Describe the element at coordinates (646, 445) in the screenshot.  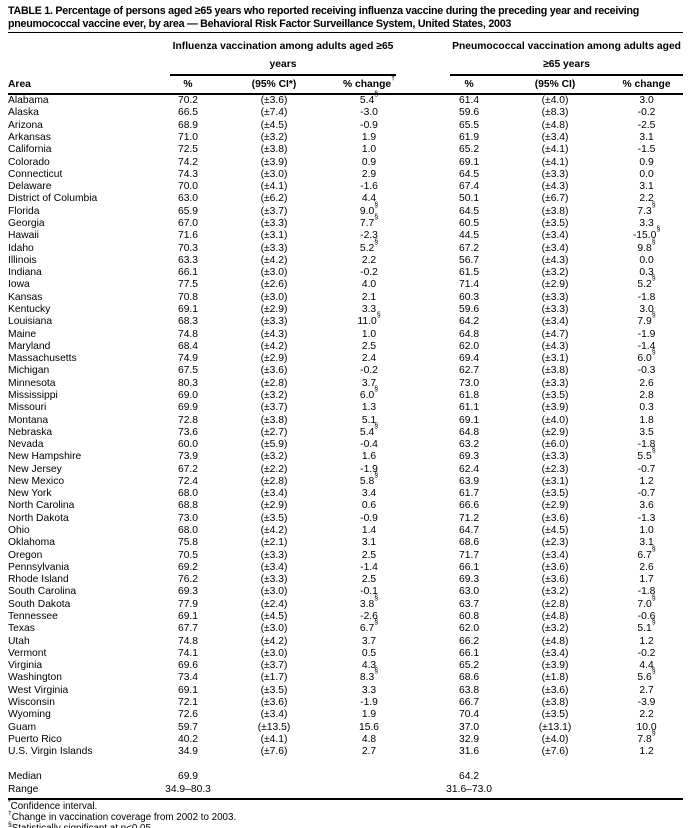
I see `pneumo-change-cell: -1.8` at that location.